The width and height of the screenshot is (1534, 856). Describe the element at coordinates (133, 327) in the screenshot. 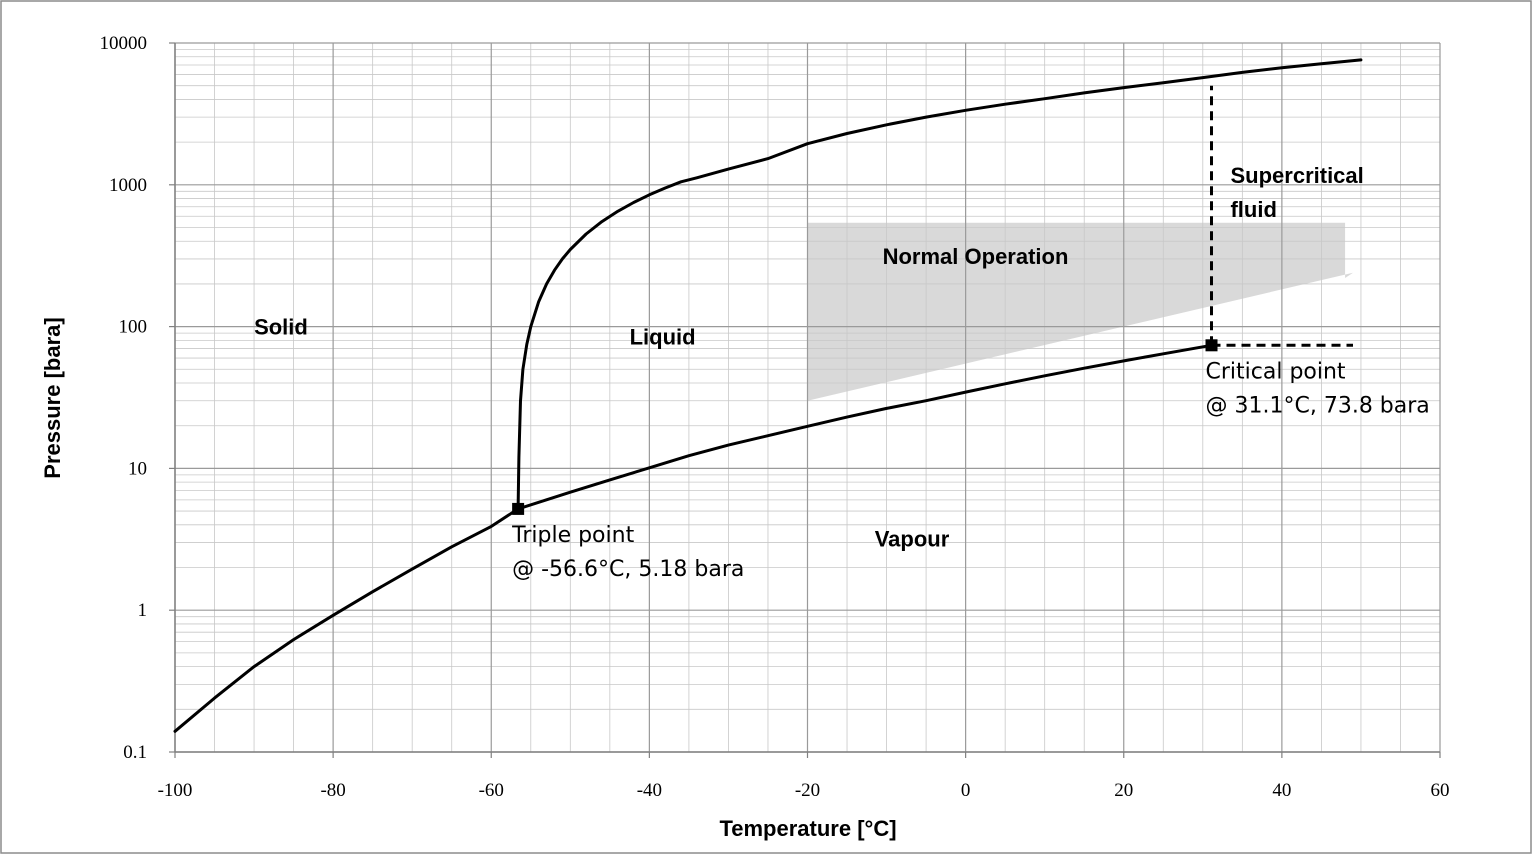

I see `y-tick-label: 100` at that location.